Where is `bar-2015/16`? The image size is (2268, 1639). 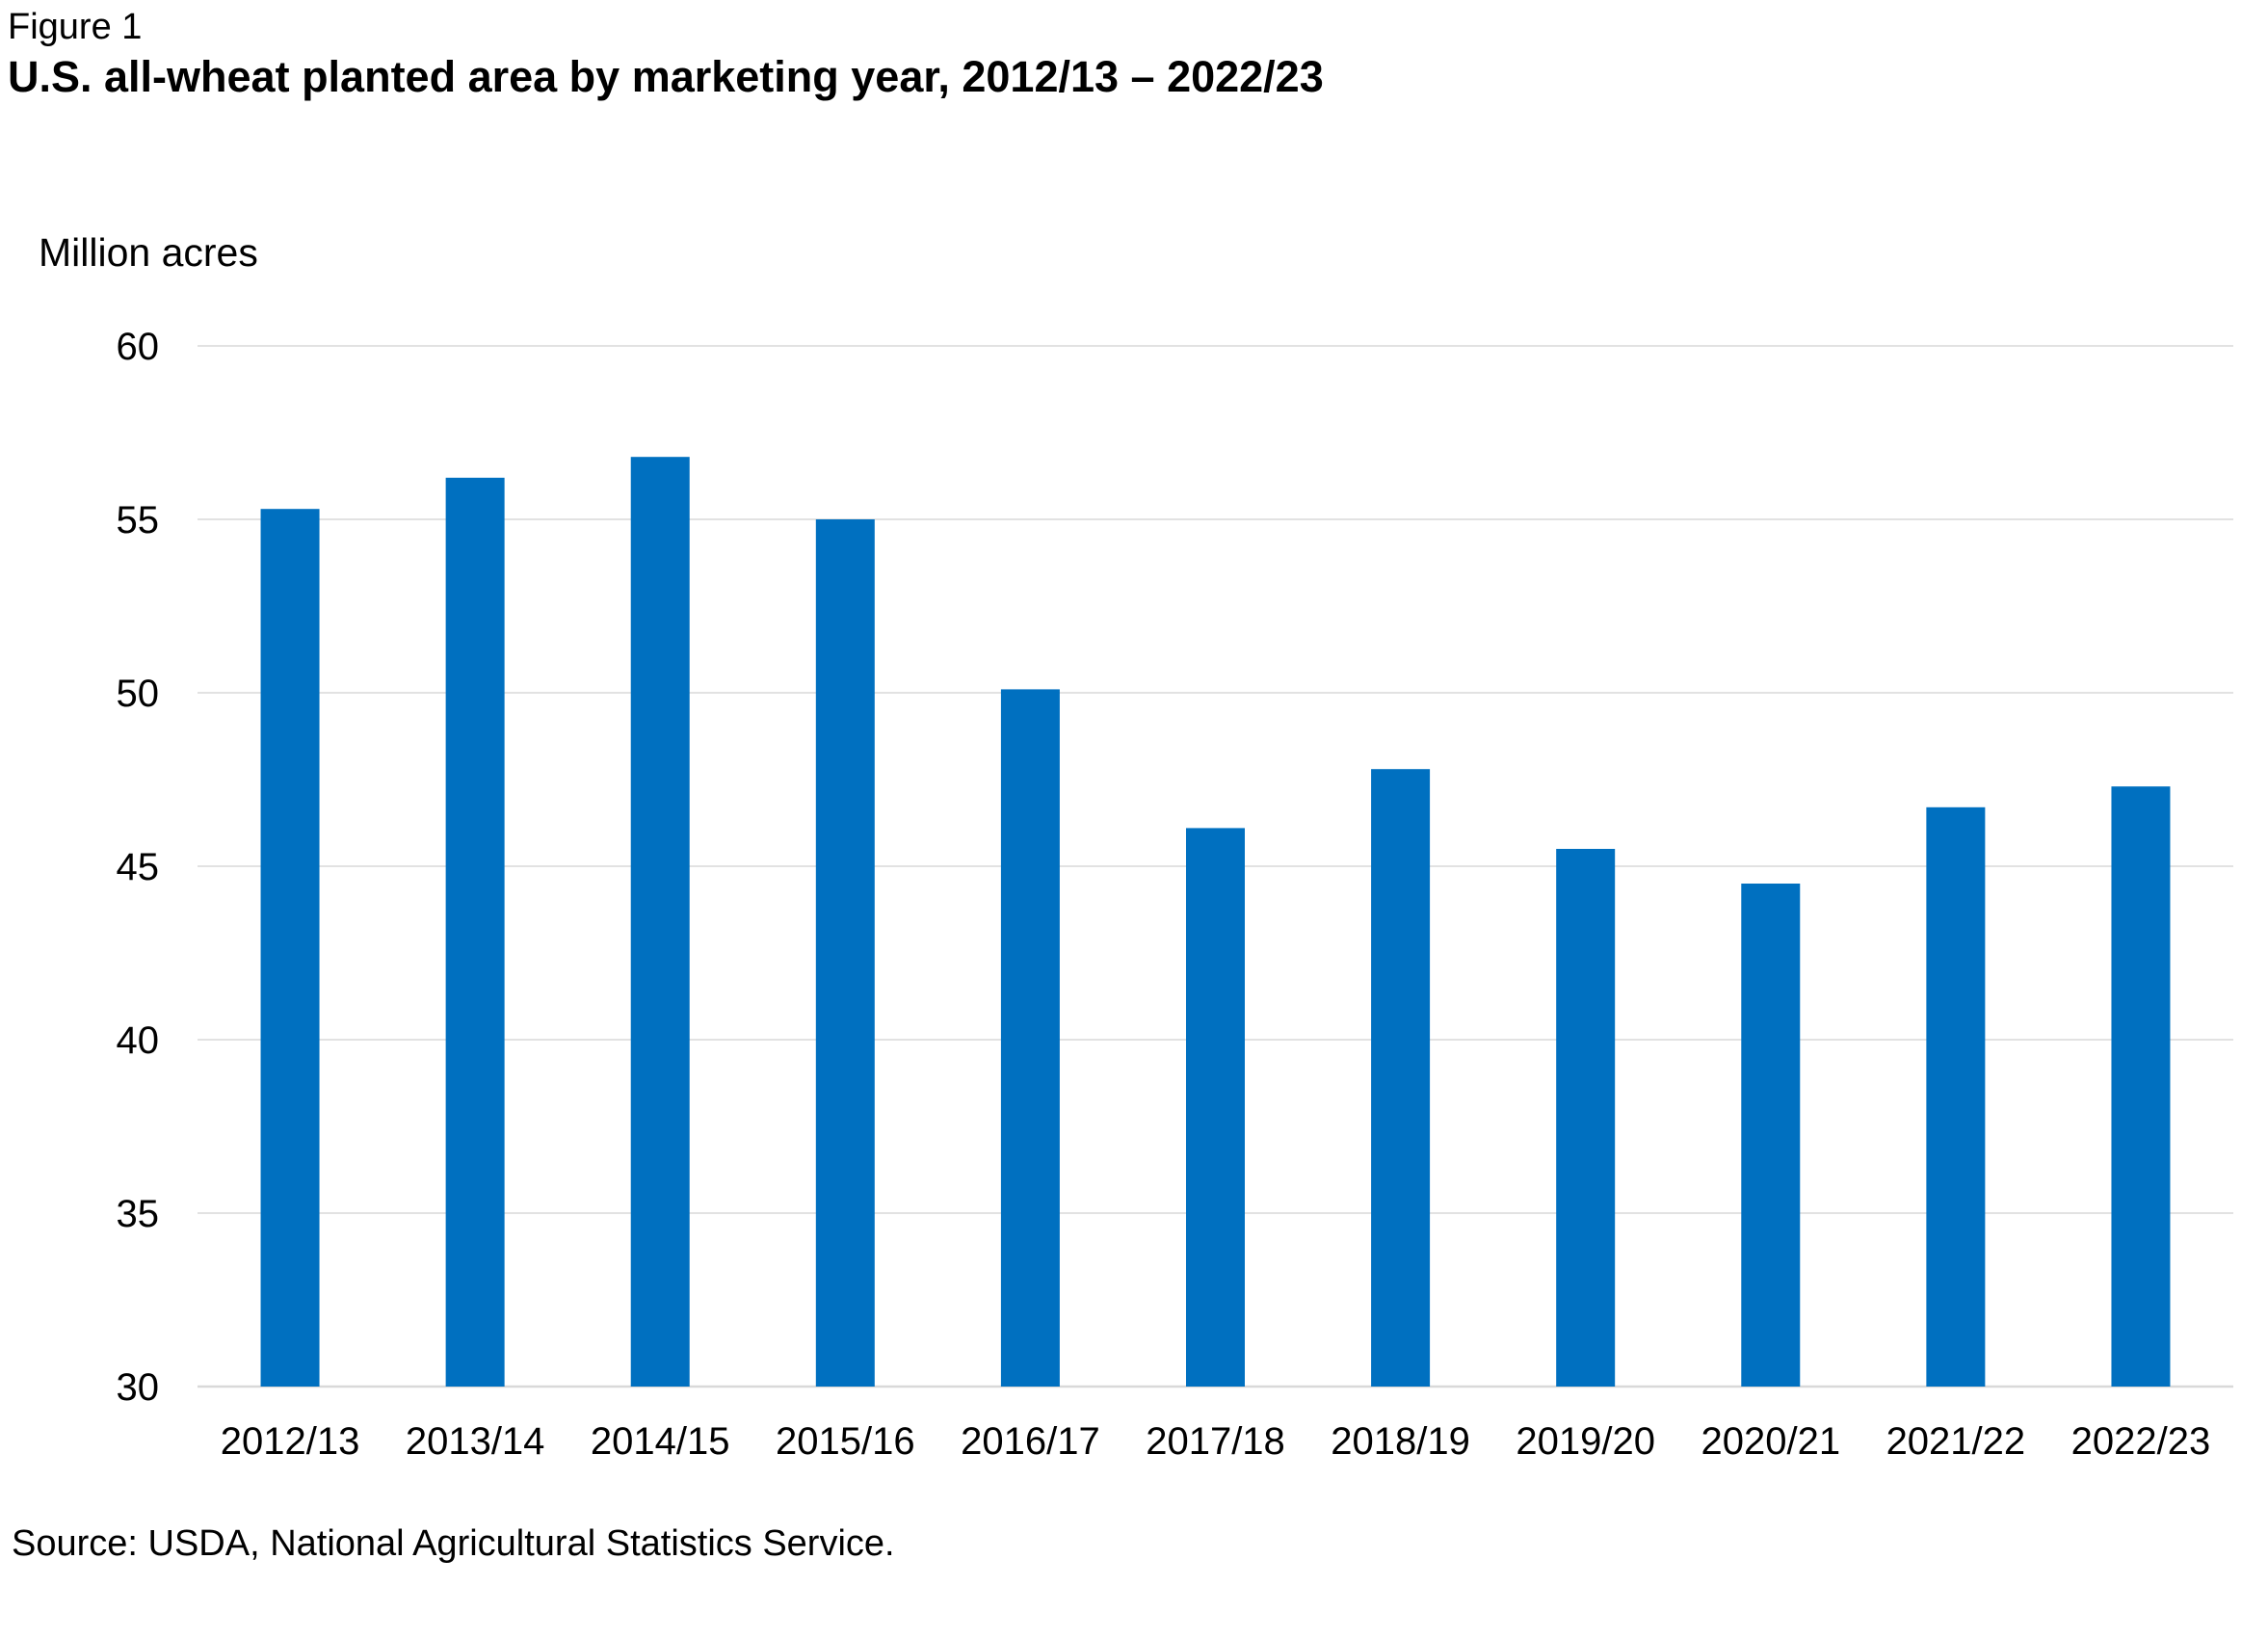
bar-2015/16 is located at coordinates (845, 953).